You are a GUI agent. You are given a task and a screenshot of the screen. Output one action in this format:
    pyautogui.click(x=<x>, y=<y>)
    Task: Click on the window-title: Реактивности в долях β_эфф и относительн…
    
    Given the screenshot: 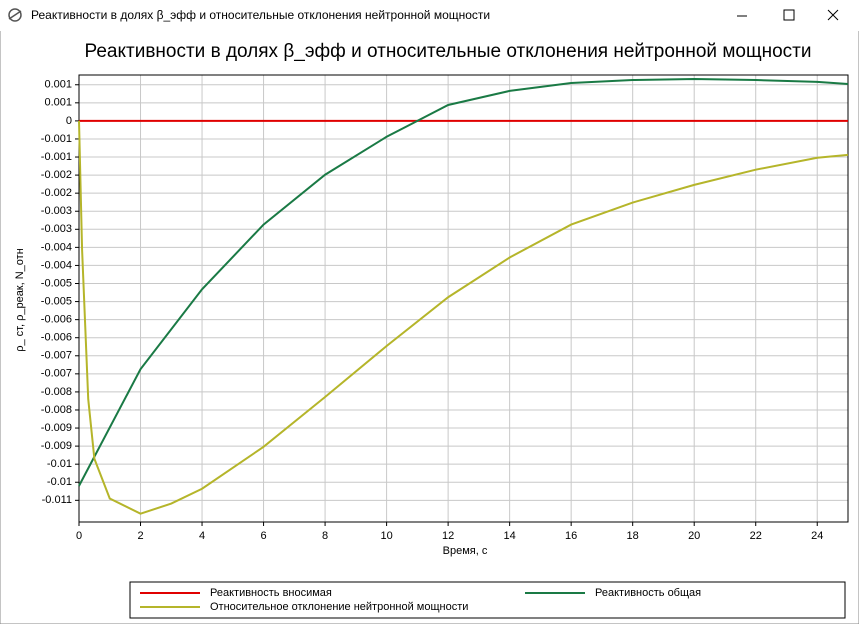 What is the action you would take?
    pyautogui.click(x=260, y=15)
    